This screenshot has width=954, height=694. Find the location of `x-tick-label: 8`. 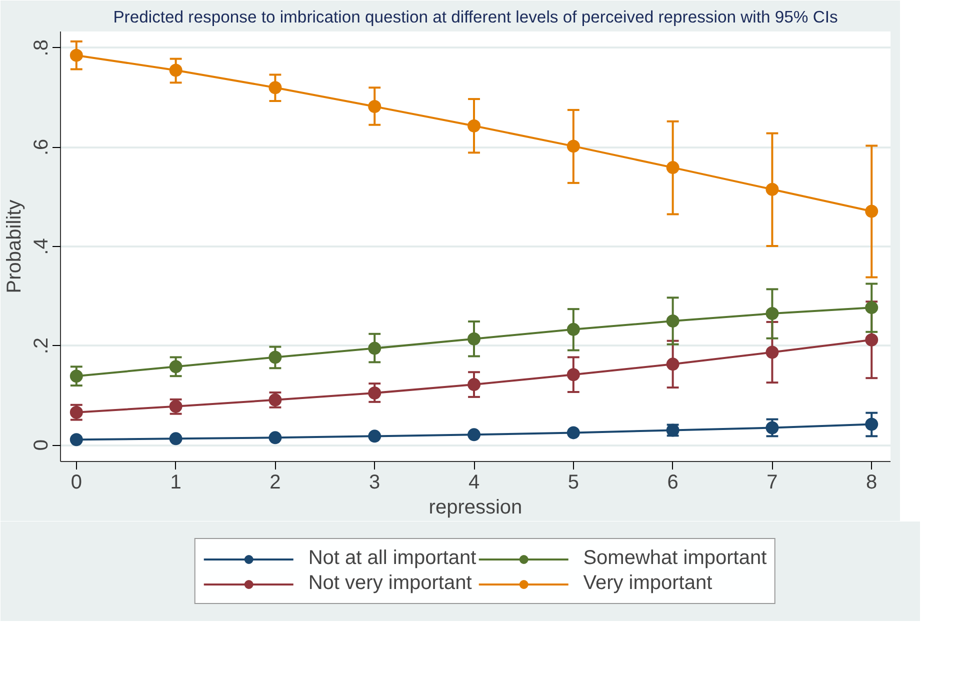

x-tick-label: 8 is located at coordinates (872, 483).